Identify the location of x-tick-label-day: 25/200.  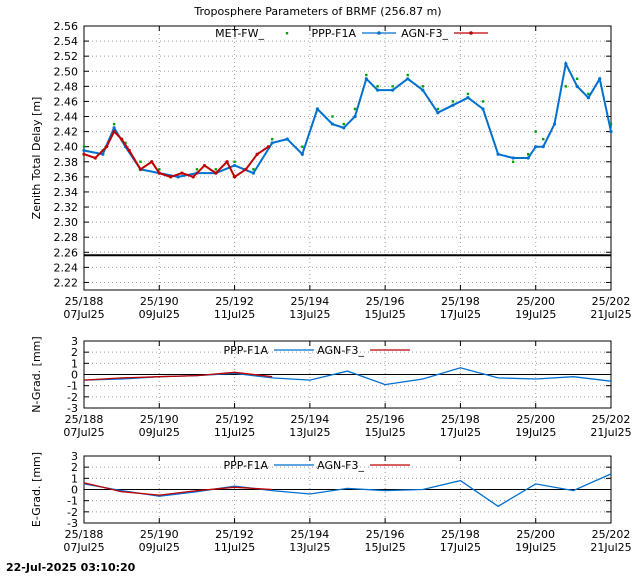
(535, 534).